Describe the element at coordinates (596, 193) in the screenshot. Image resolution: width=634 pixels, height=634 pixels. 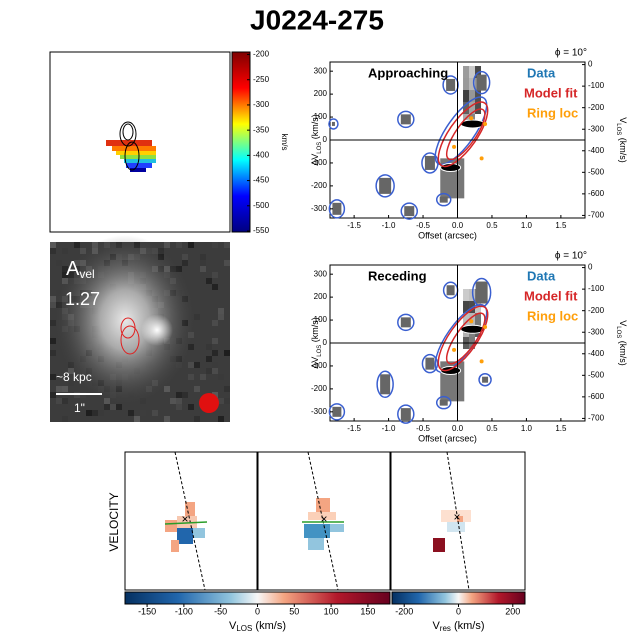
I see `y2-tick-label: -600` at that location.